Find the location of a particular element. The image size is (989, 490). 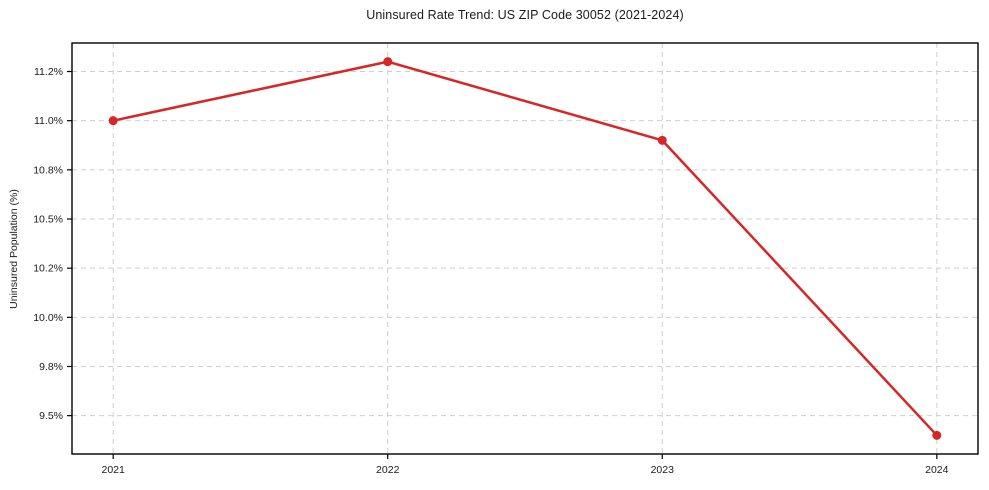

y-tick-label: 10.2% is located at coordinates (48, 269).